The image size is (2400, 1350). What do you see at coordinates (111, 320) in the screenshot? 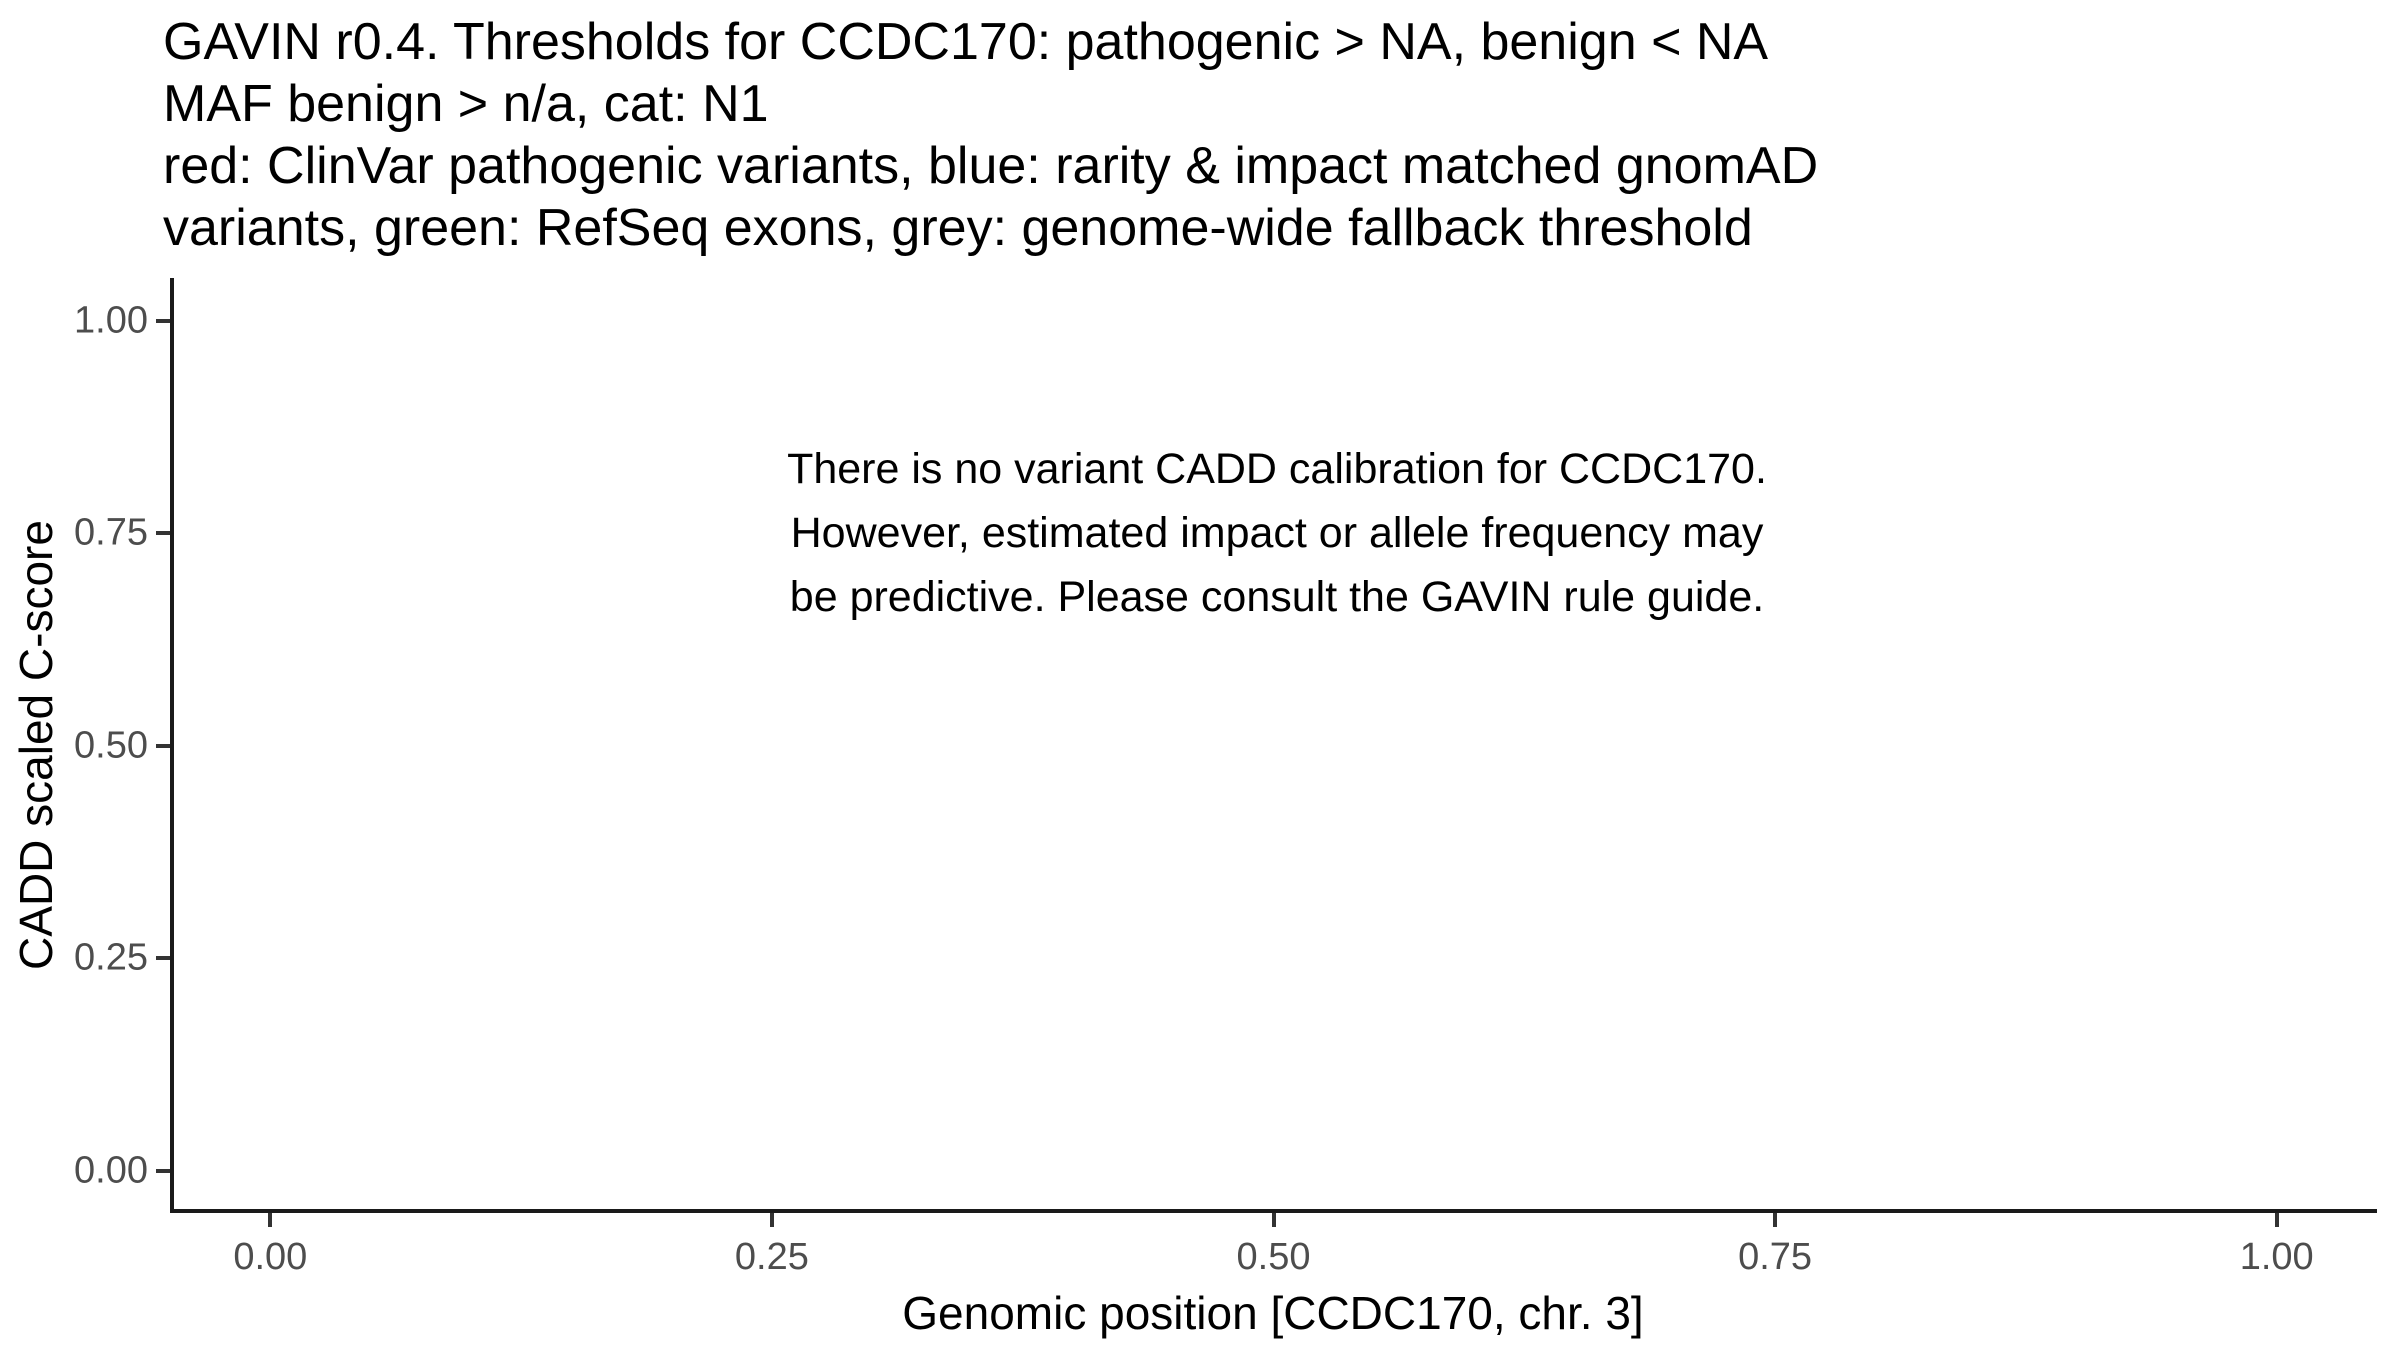
I see `y-axis-tick-label: 1.00` at bounding box center [111, 320].